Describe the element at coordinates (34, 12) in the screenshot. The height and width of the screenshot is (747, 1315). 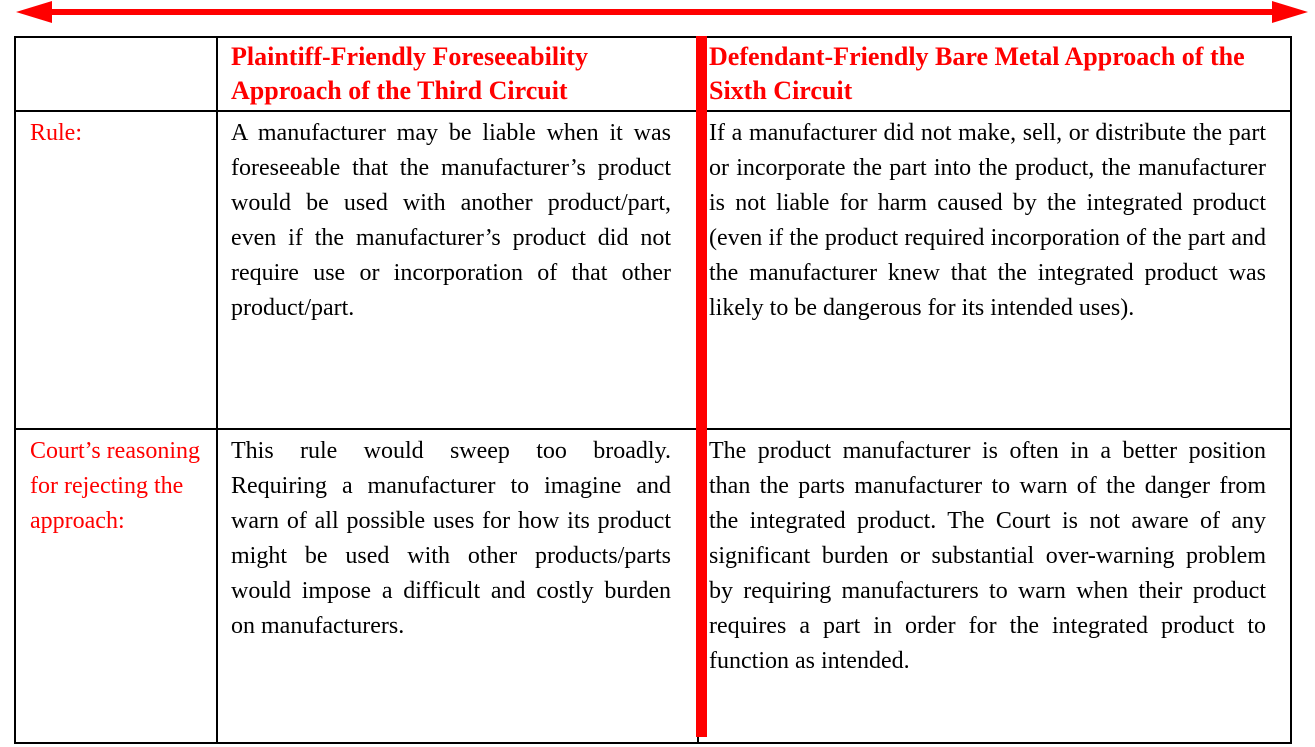
I see `arrow-left-head-icon` at that location.